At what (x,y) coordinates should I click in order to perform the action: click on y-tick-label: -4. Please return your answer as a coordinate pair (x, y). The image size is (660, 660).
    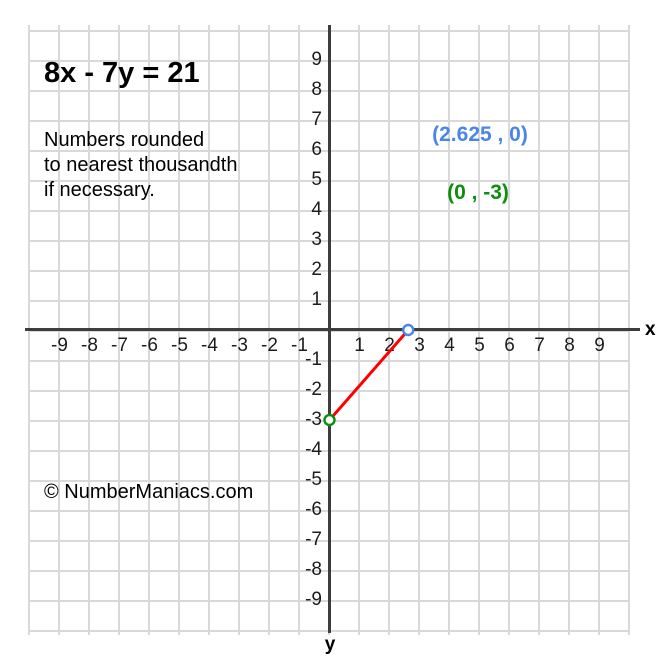
    Looking at the image, I should click on (313, 449).